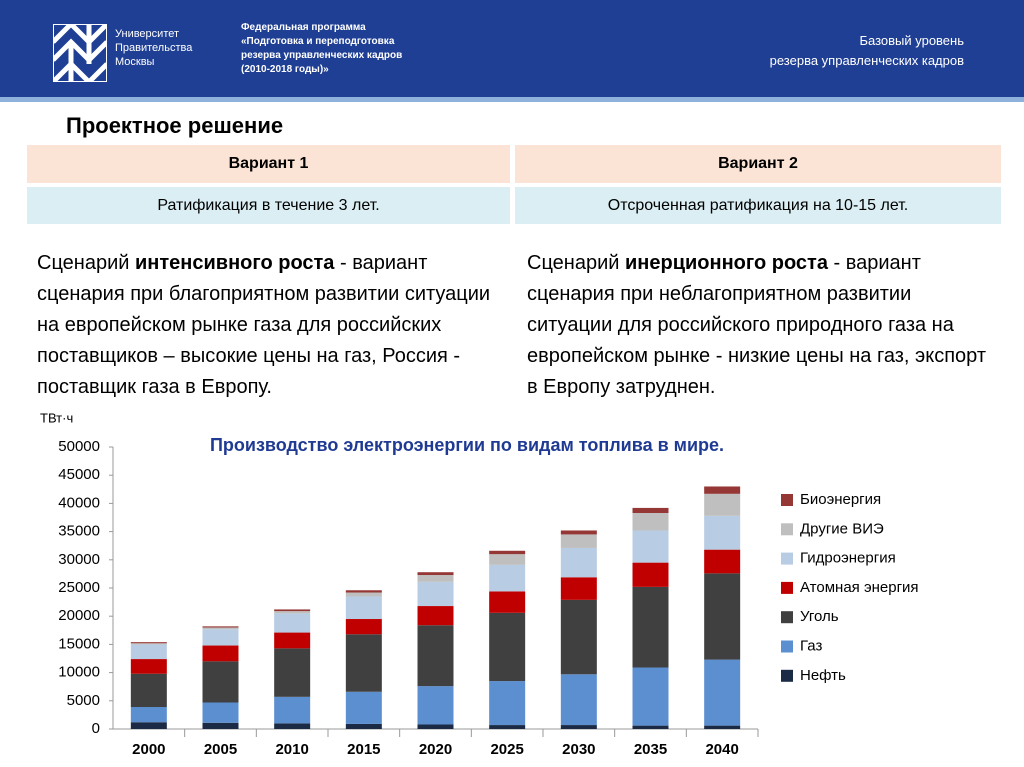 The width and height of the screenshot is (1024, 767). I want to click on x-tick-label: 2000, so click(148, 749).